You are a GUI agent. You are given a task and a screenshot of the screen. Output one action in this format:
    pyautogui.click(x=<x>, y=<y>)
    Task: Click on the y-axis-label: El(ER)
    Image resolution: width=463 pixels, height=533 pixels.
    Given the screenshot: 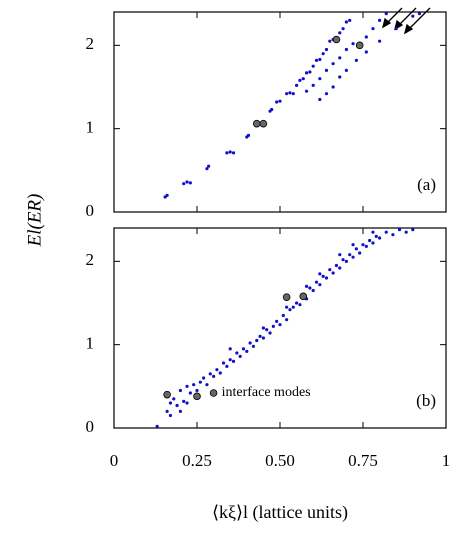 What is the action you would take?
    pyautogui.click(x=34, y=221)
    